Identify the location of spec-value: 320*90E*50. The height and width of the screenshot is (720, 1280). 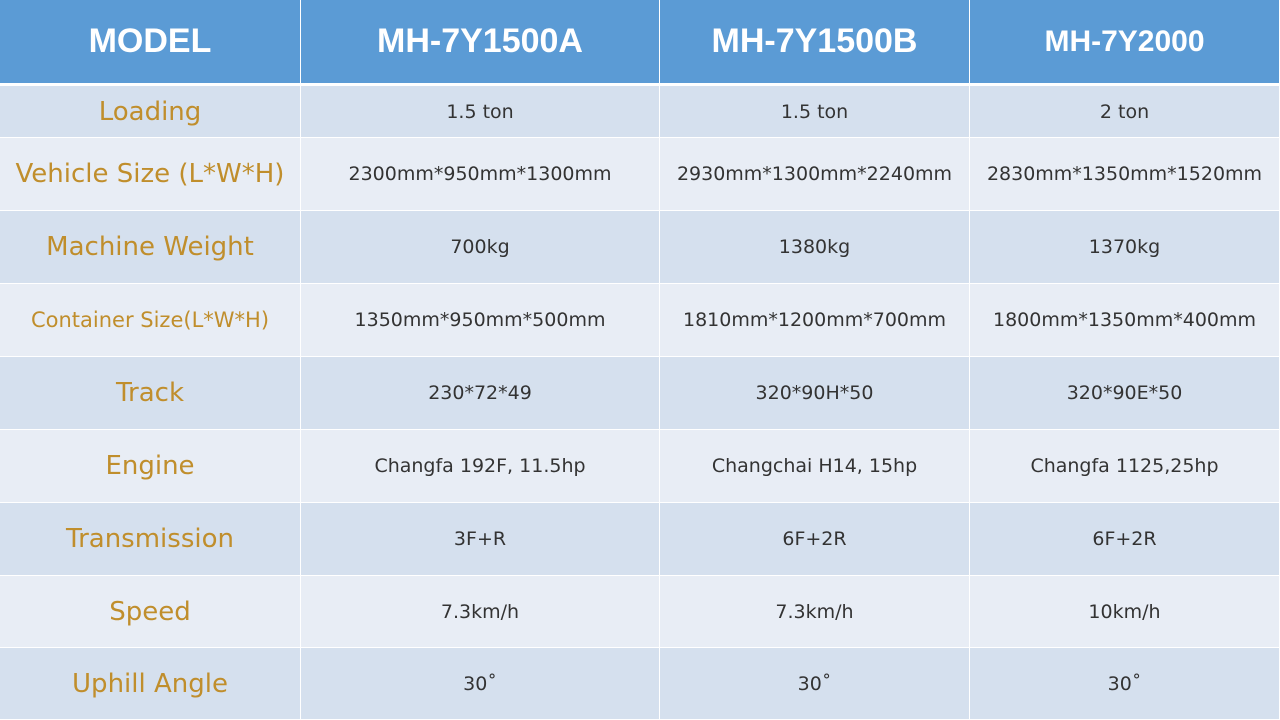
(1125, 393).